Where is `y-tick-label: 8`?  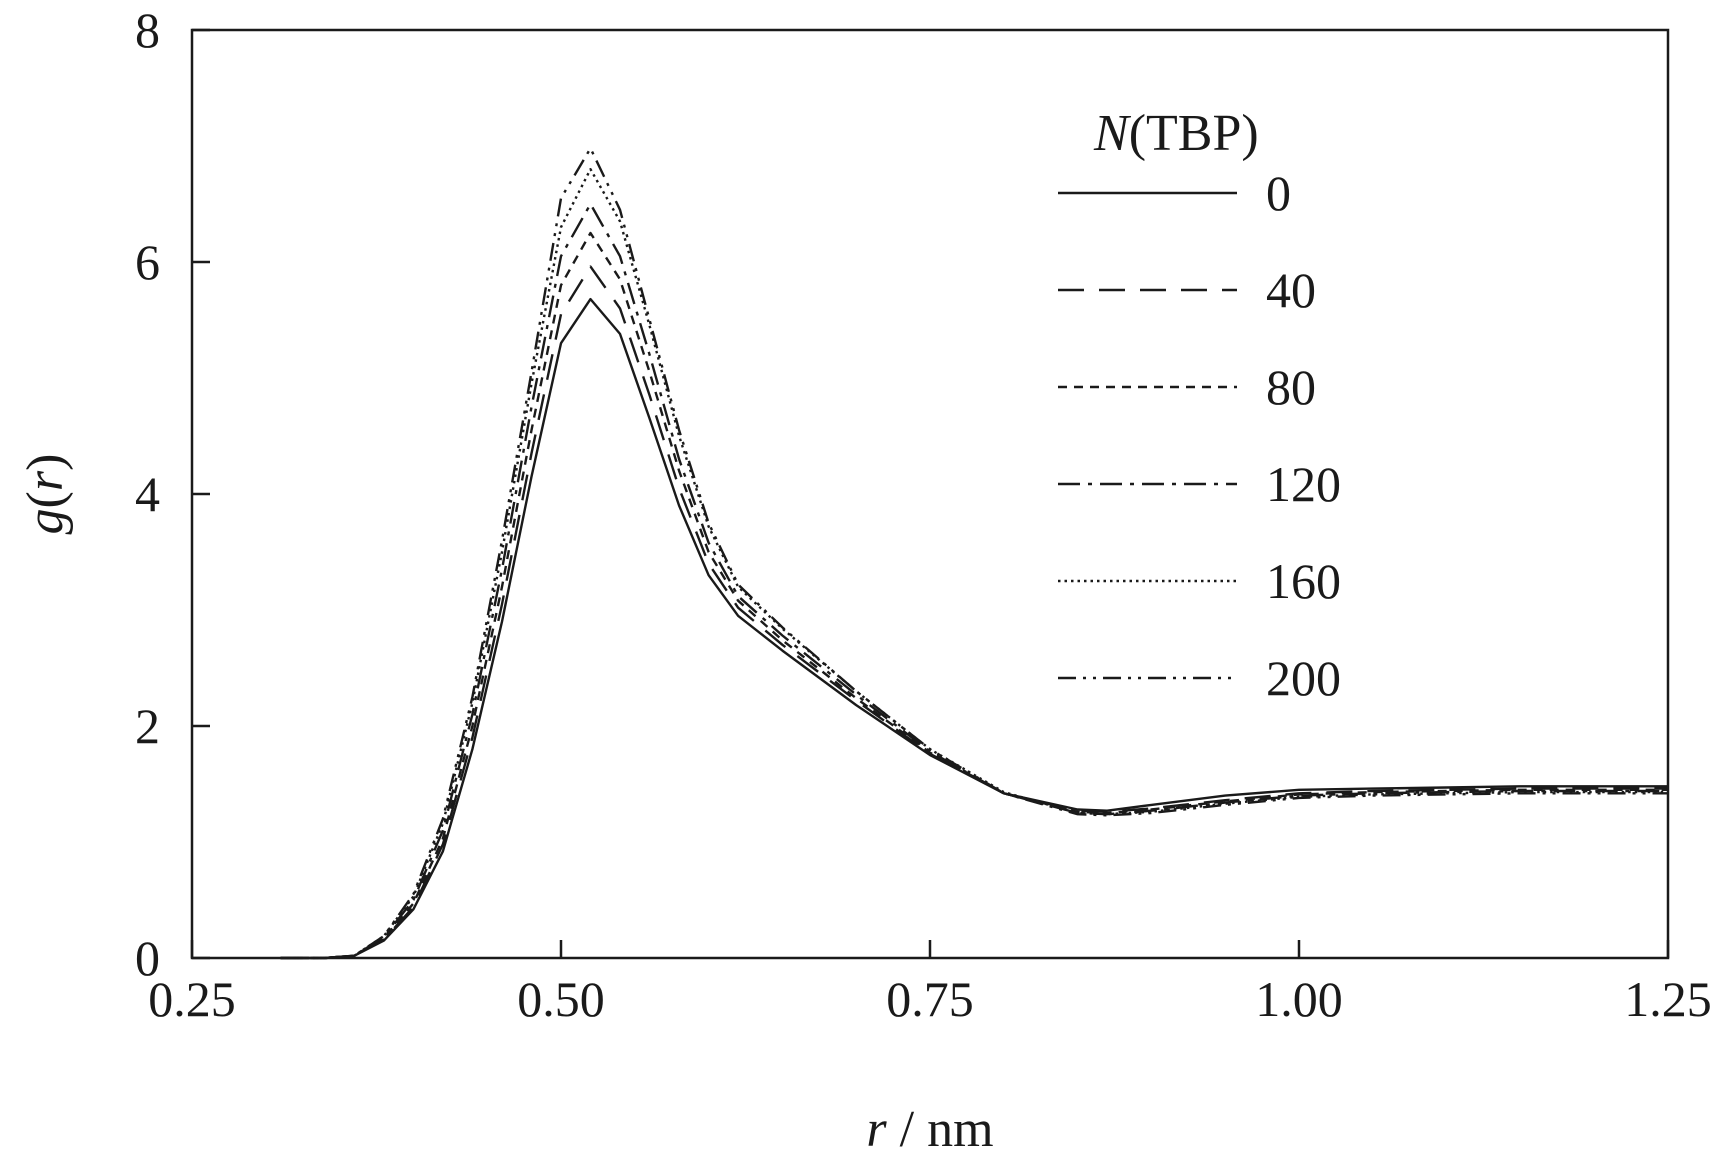 y-tick-label: 8 is located at coordinates (147, 30).